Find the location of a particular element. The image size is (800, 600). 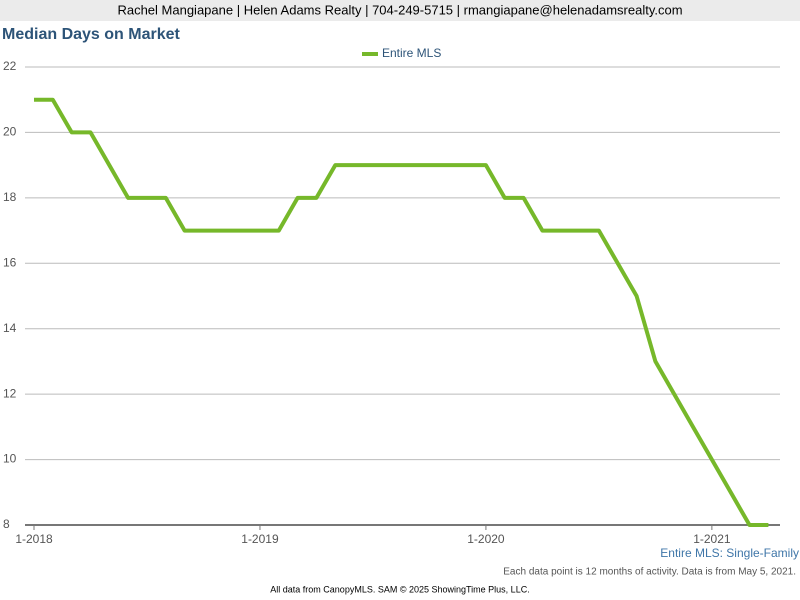

chart-title: Median Days on Market is located at coordinates (91, 34).